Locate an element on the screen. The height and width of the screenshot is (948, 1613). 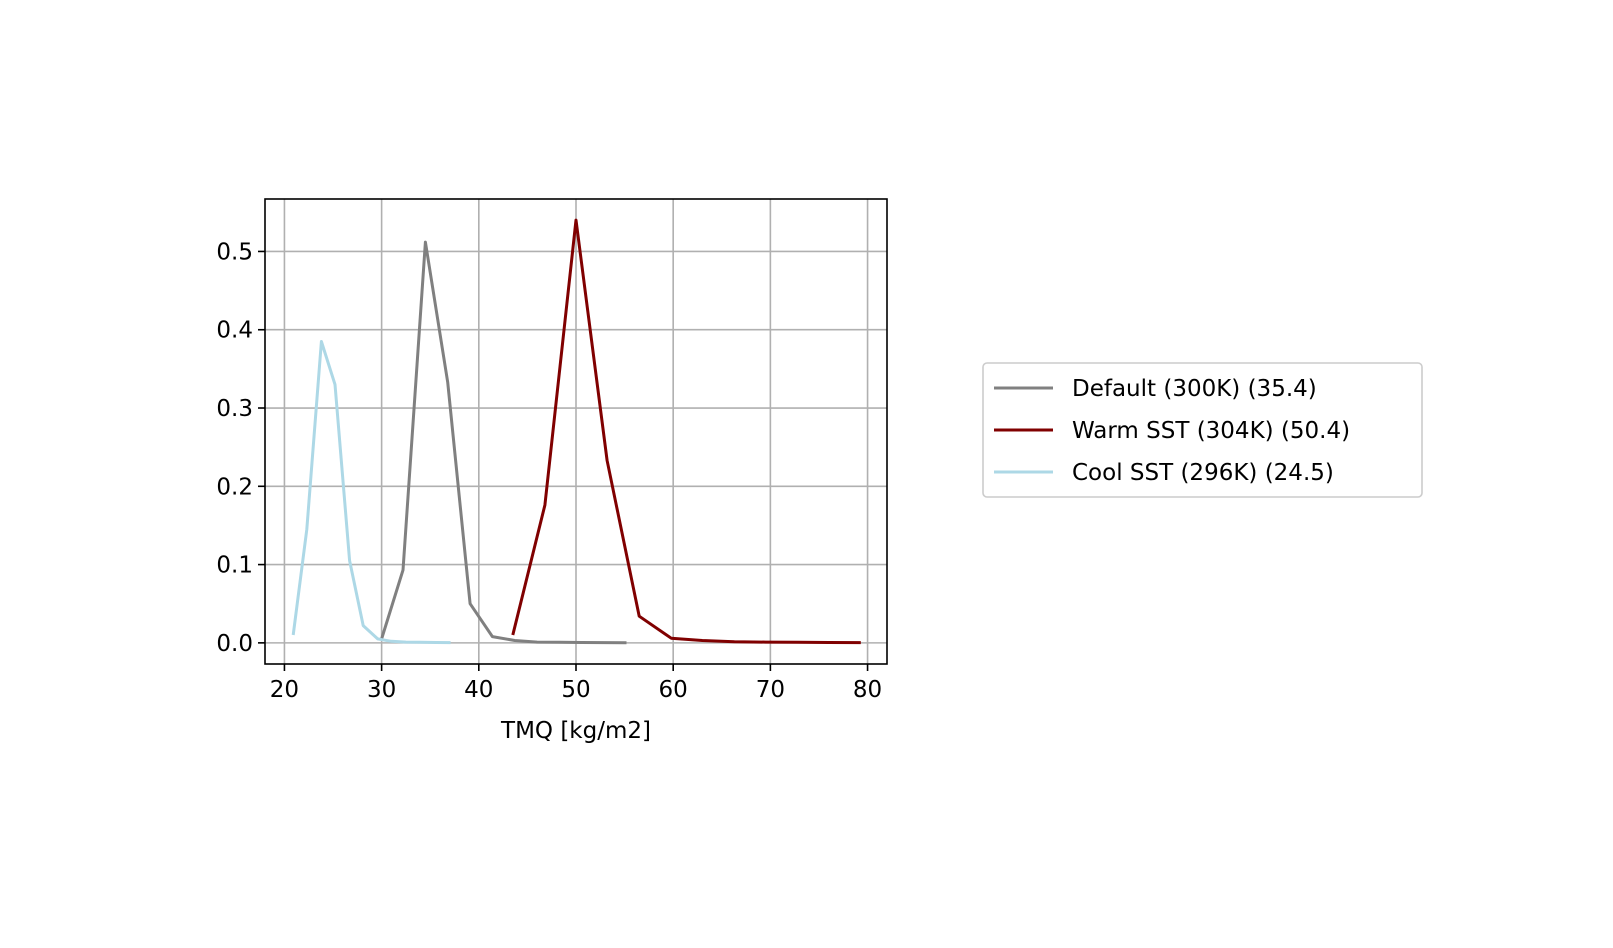
y-tick-label: 0.3 is located at coordinates (234, 409).